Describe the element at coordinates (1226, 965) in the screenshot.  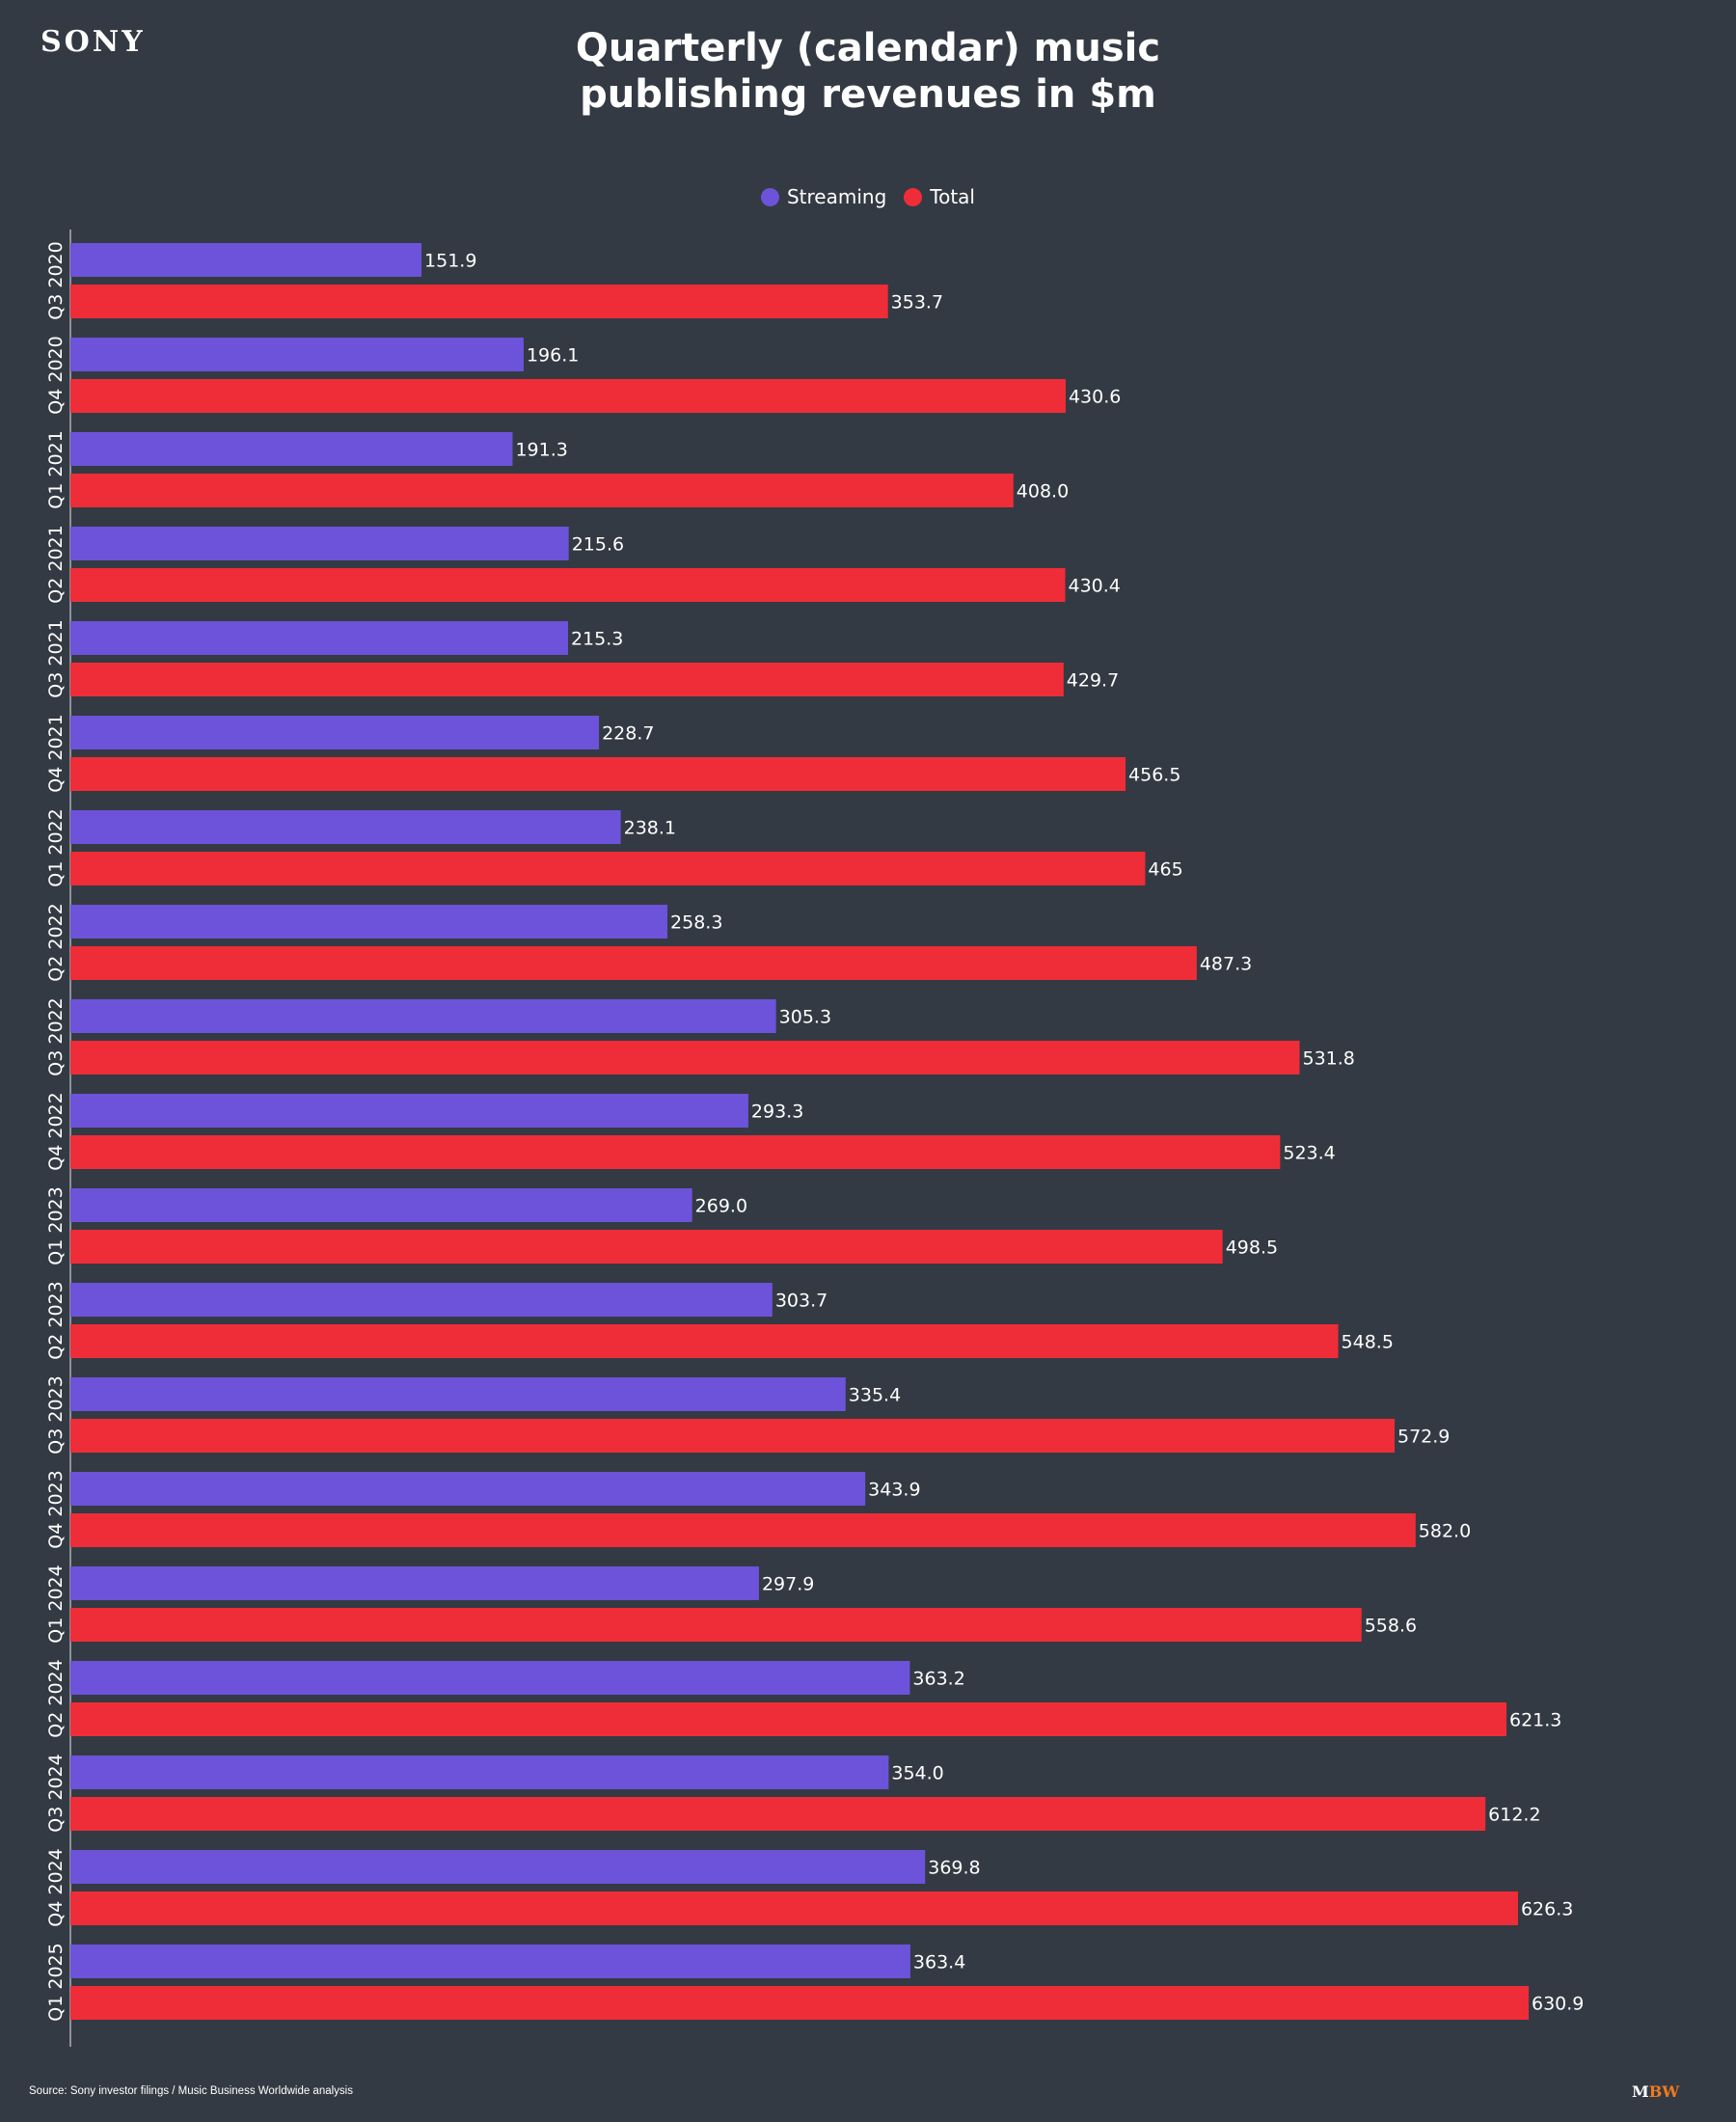
I see `data-label-total: 487.3` at that location.